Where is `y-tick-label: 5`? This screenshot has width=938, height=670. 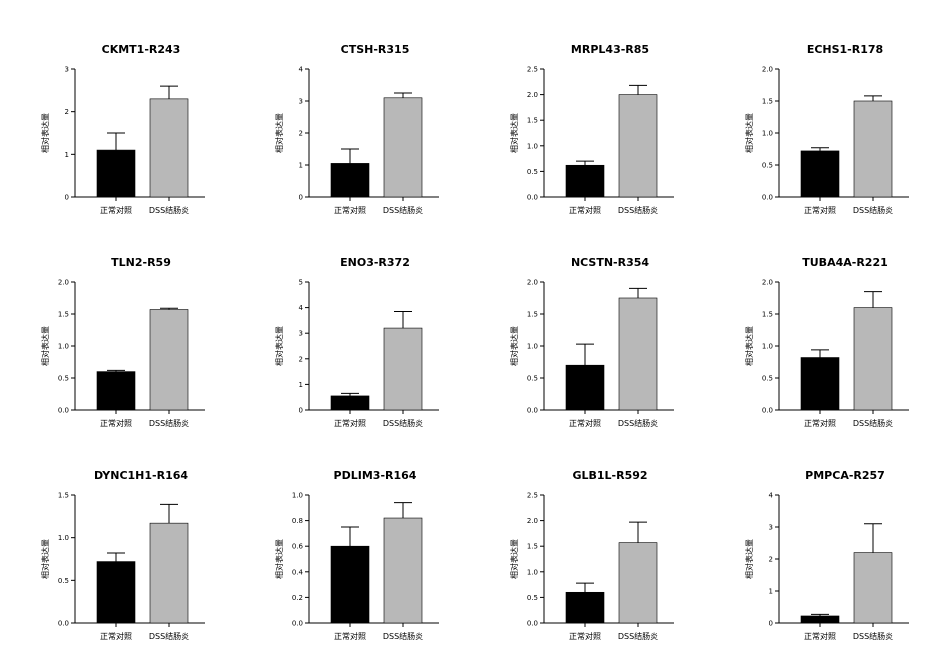 y-tick-label: 5 is located at coordinates (301, 283).